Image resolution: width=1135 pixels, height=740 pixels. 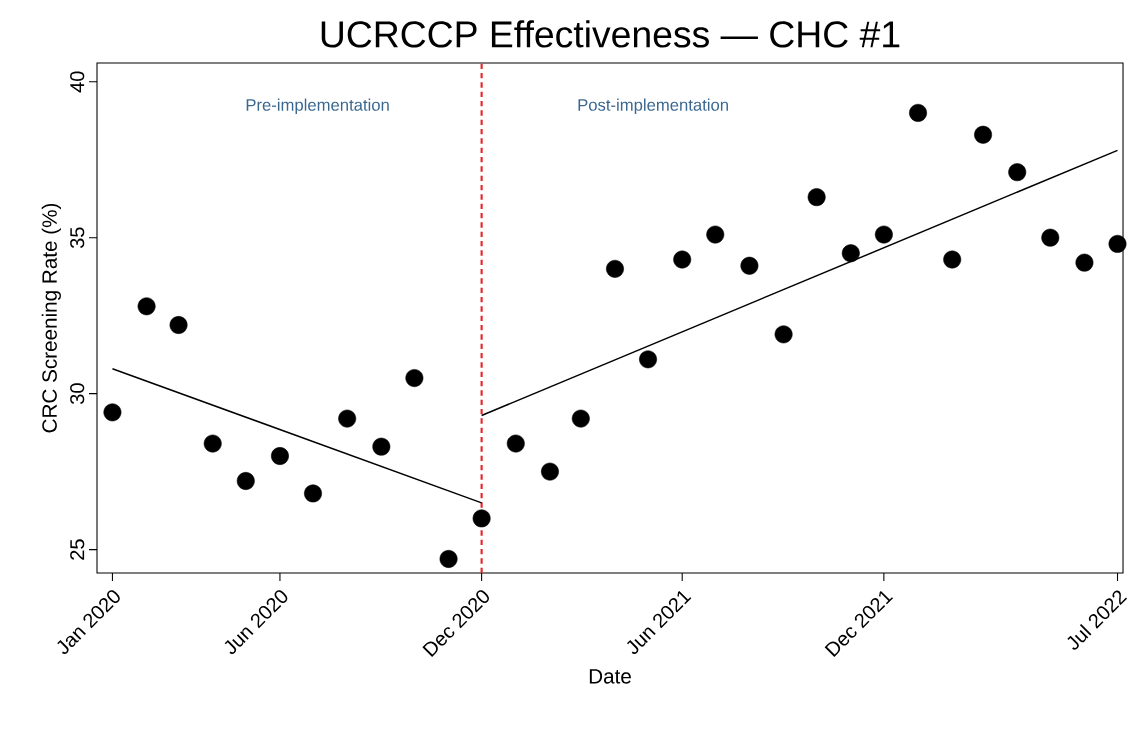 I want to click on y-tick-label: 30, so click(x=77, y=394).